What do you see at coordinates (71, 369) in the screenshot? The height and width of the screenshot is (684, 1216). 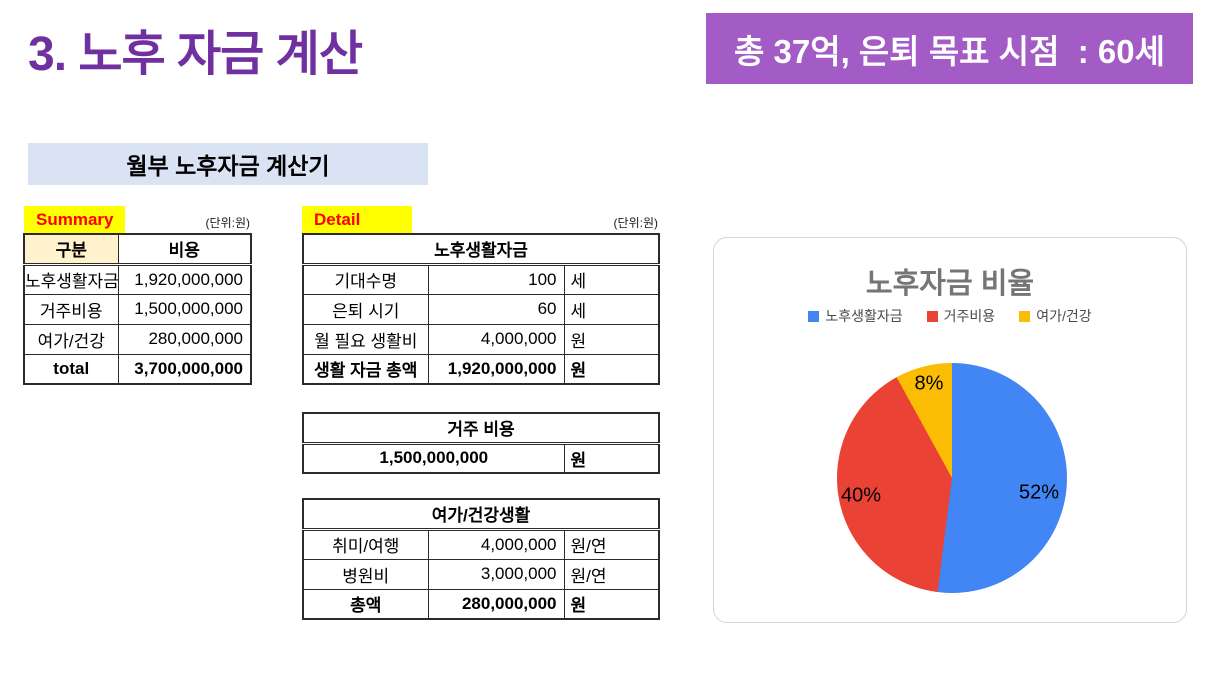 I see `summary-total-label: total` at bounding box center [71, 369].